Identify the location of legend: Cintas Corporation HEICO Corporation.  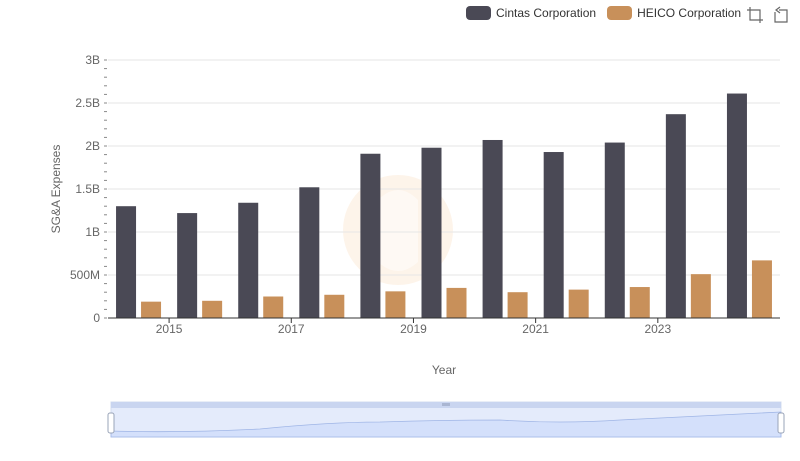
(609, 13).